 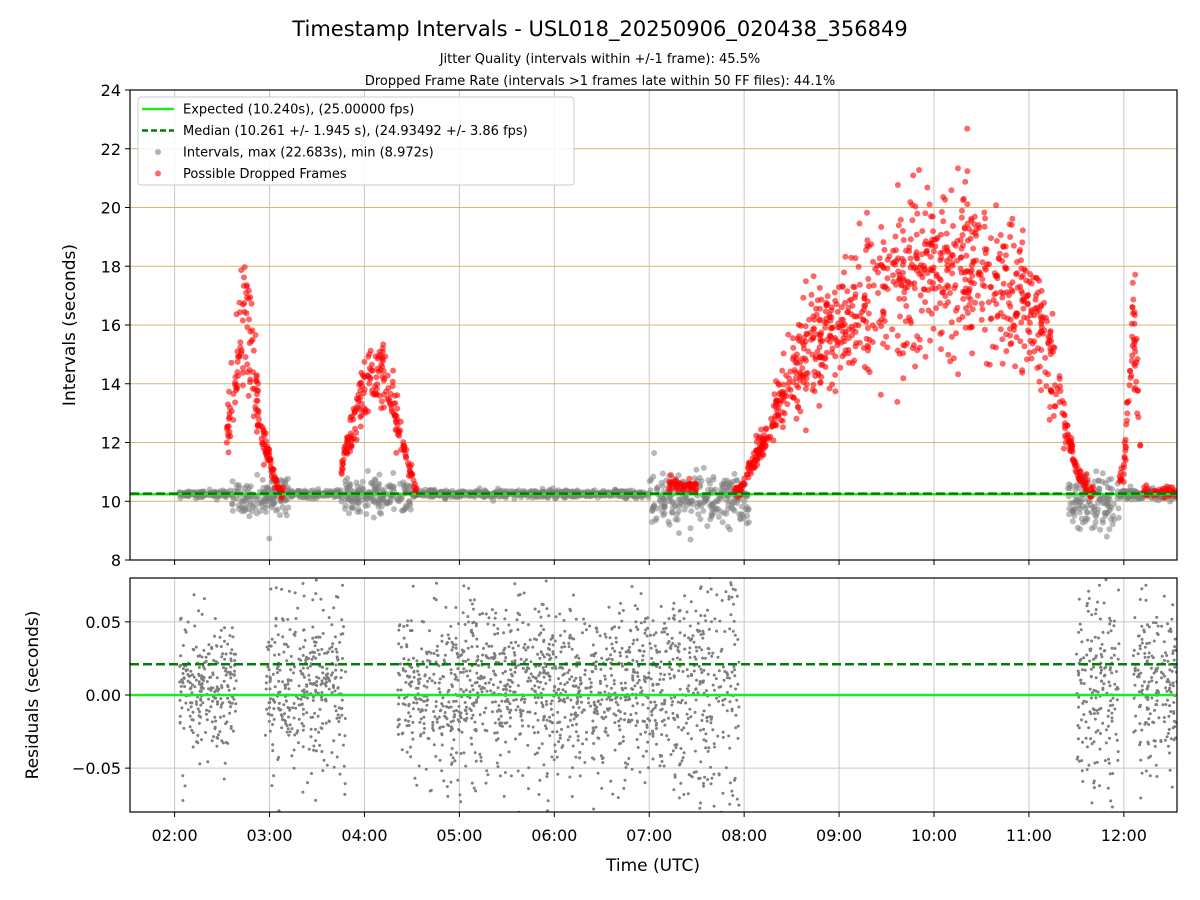 What do you see at coordinates (839, 835) in the screenshot?
I see `x-tick-label: 09:00` at bounding box center [839, 835].